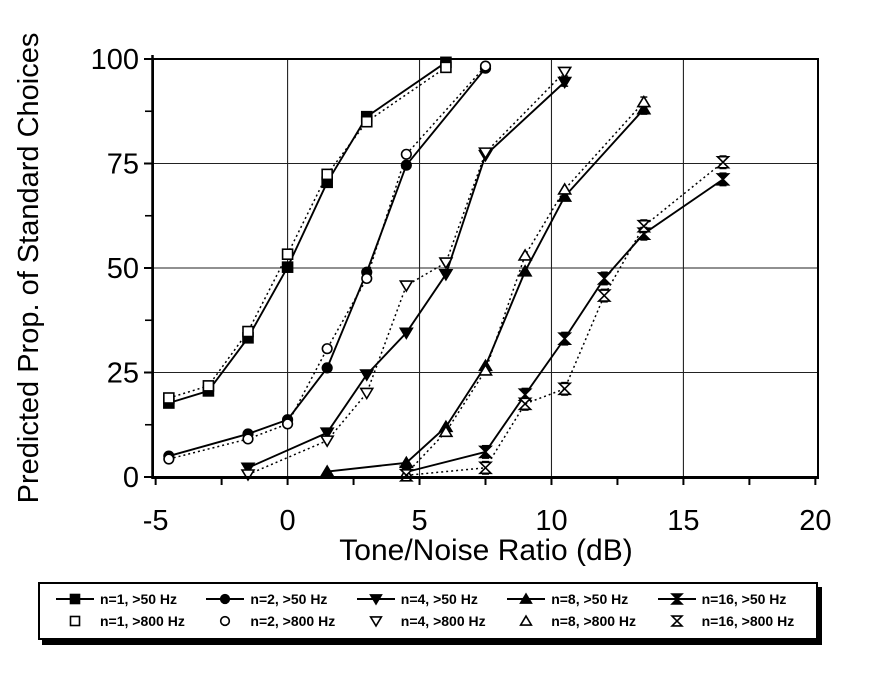 The width and height of the screenshot is (870, 676). What do you see at coordinates (526, 620) in the screenshot?
I see `triangle-up-open-marker-icon` at bounding box center [526, 620].